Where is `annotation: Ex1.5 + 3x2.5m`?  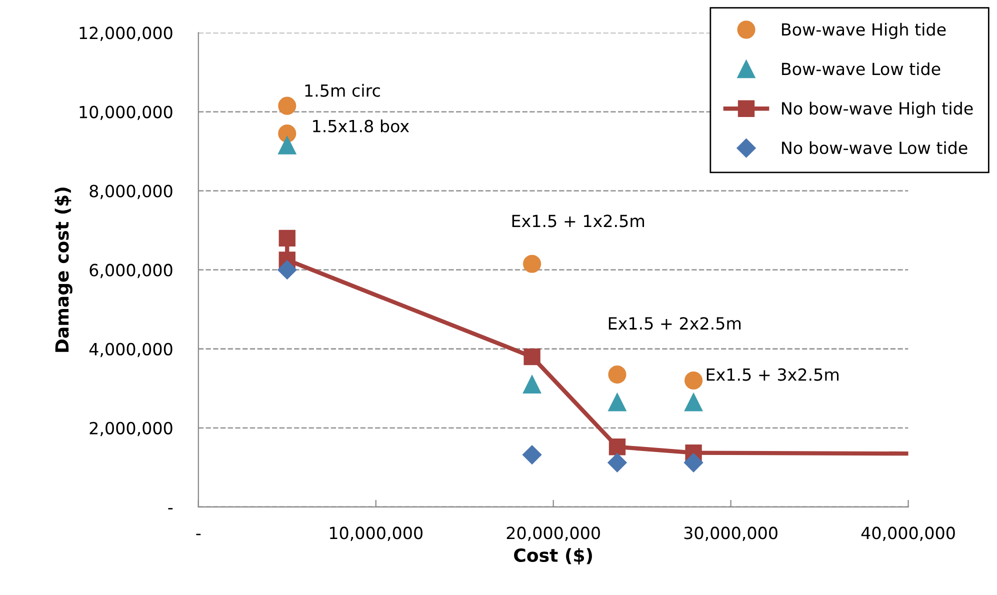
annotation: Ex1.5 + 3x2.5m is located at coordinates (772, 374).